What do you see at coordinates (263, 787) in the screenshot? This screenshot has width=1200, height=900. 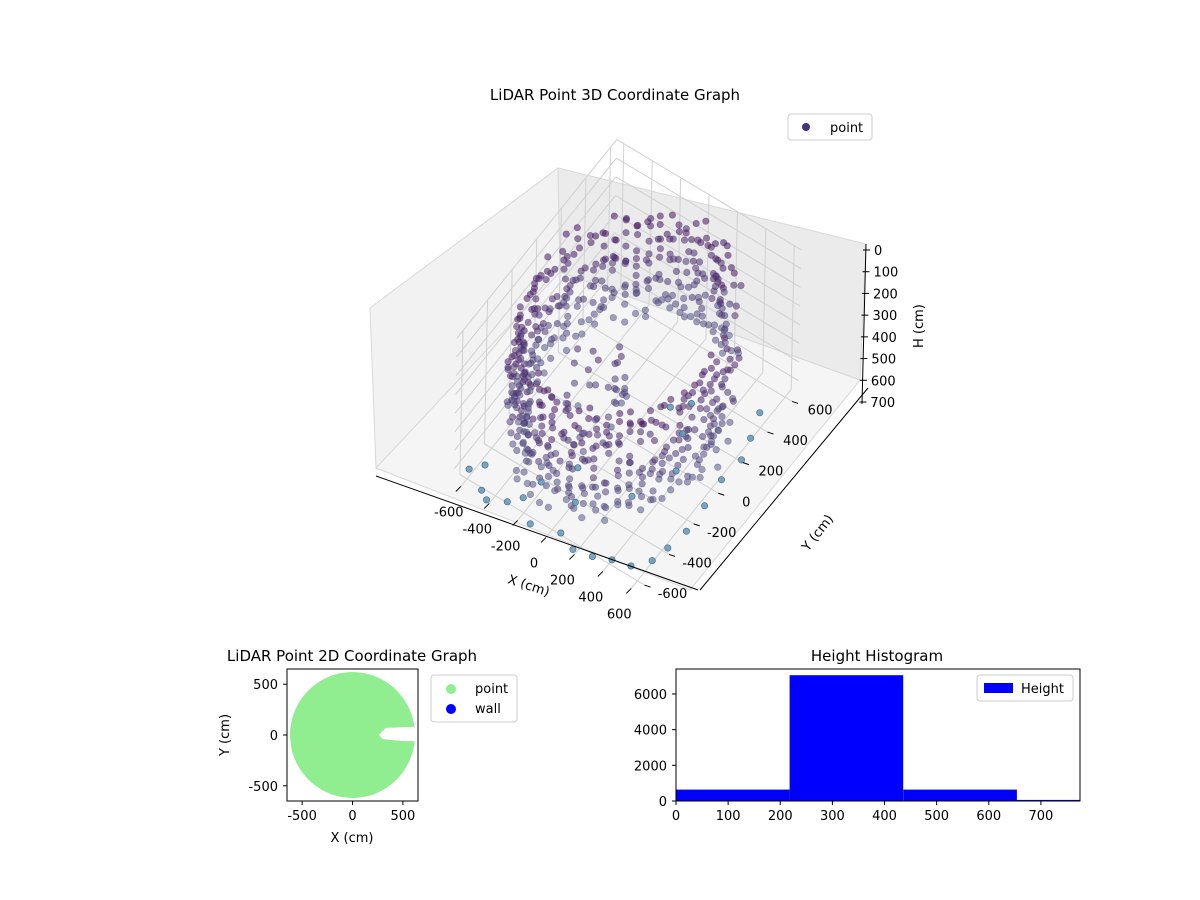 I see `y-tick-label-2d: -500` at bounding box center [263, 787].